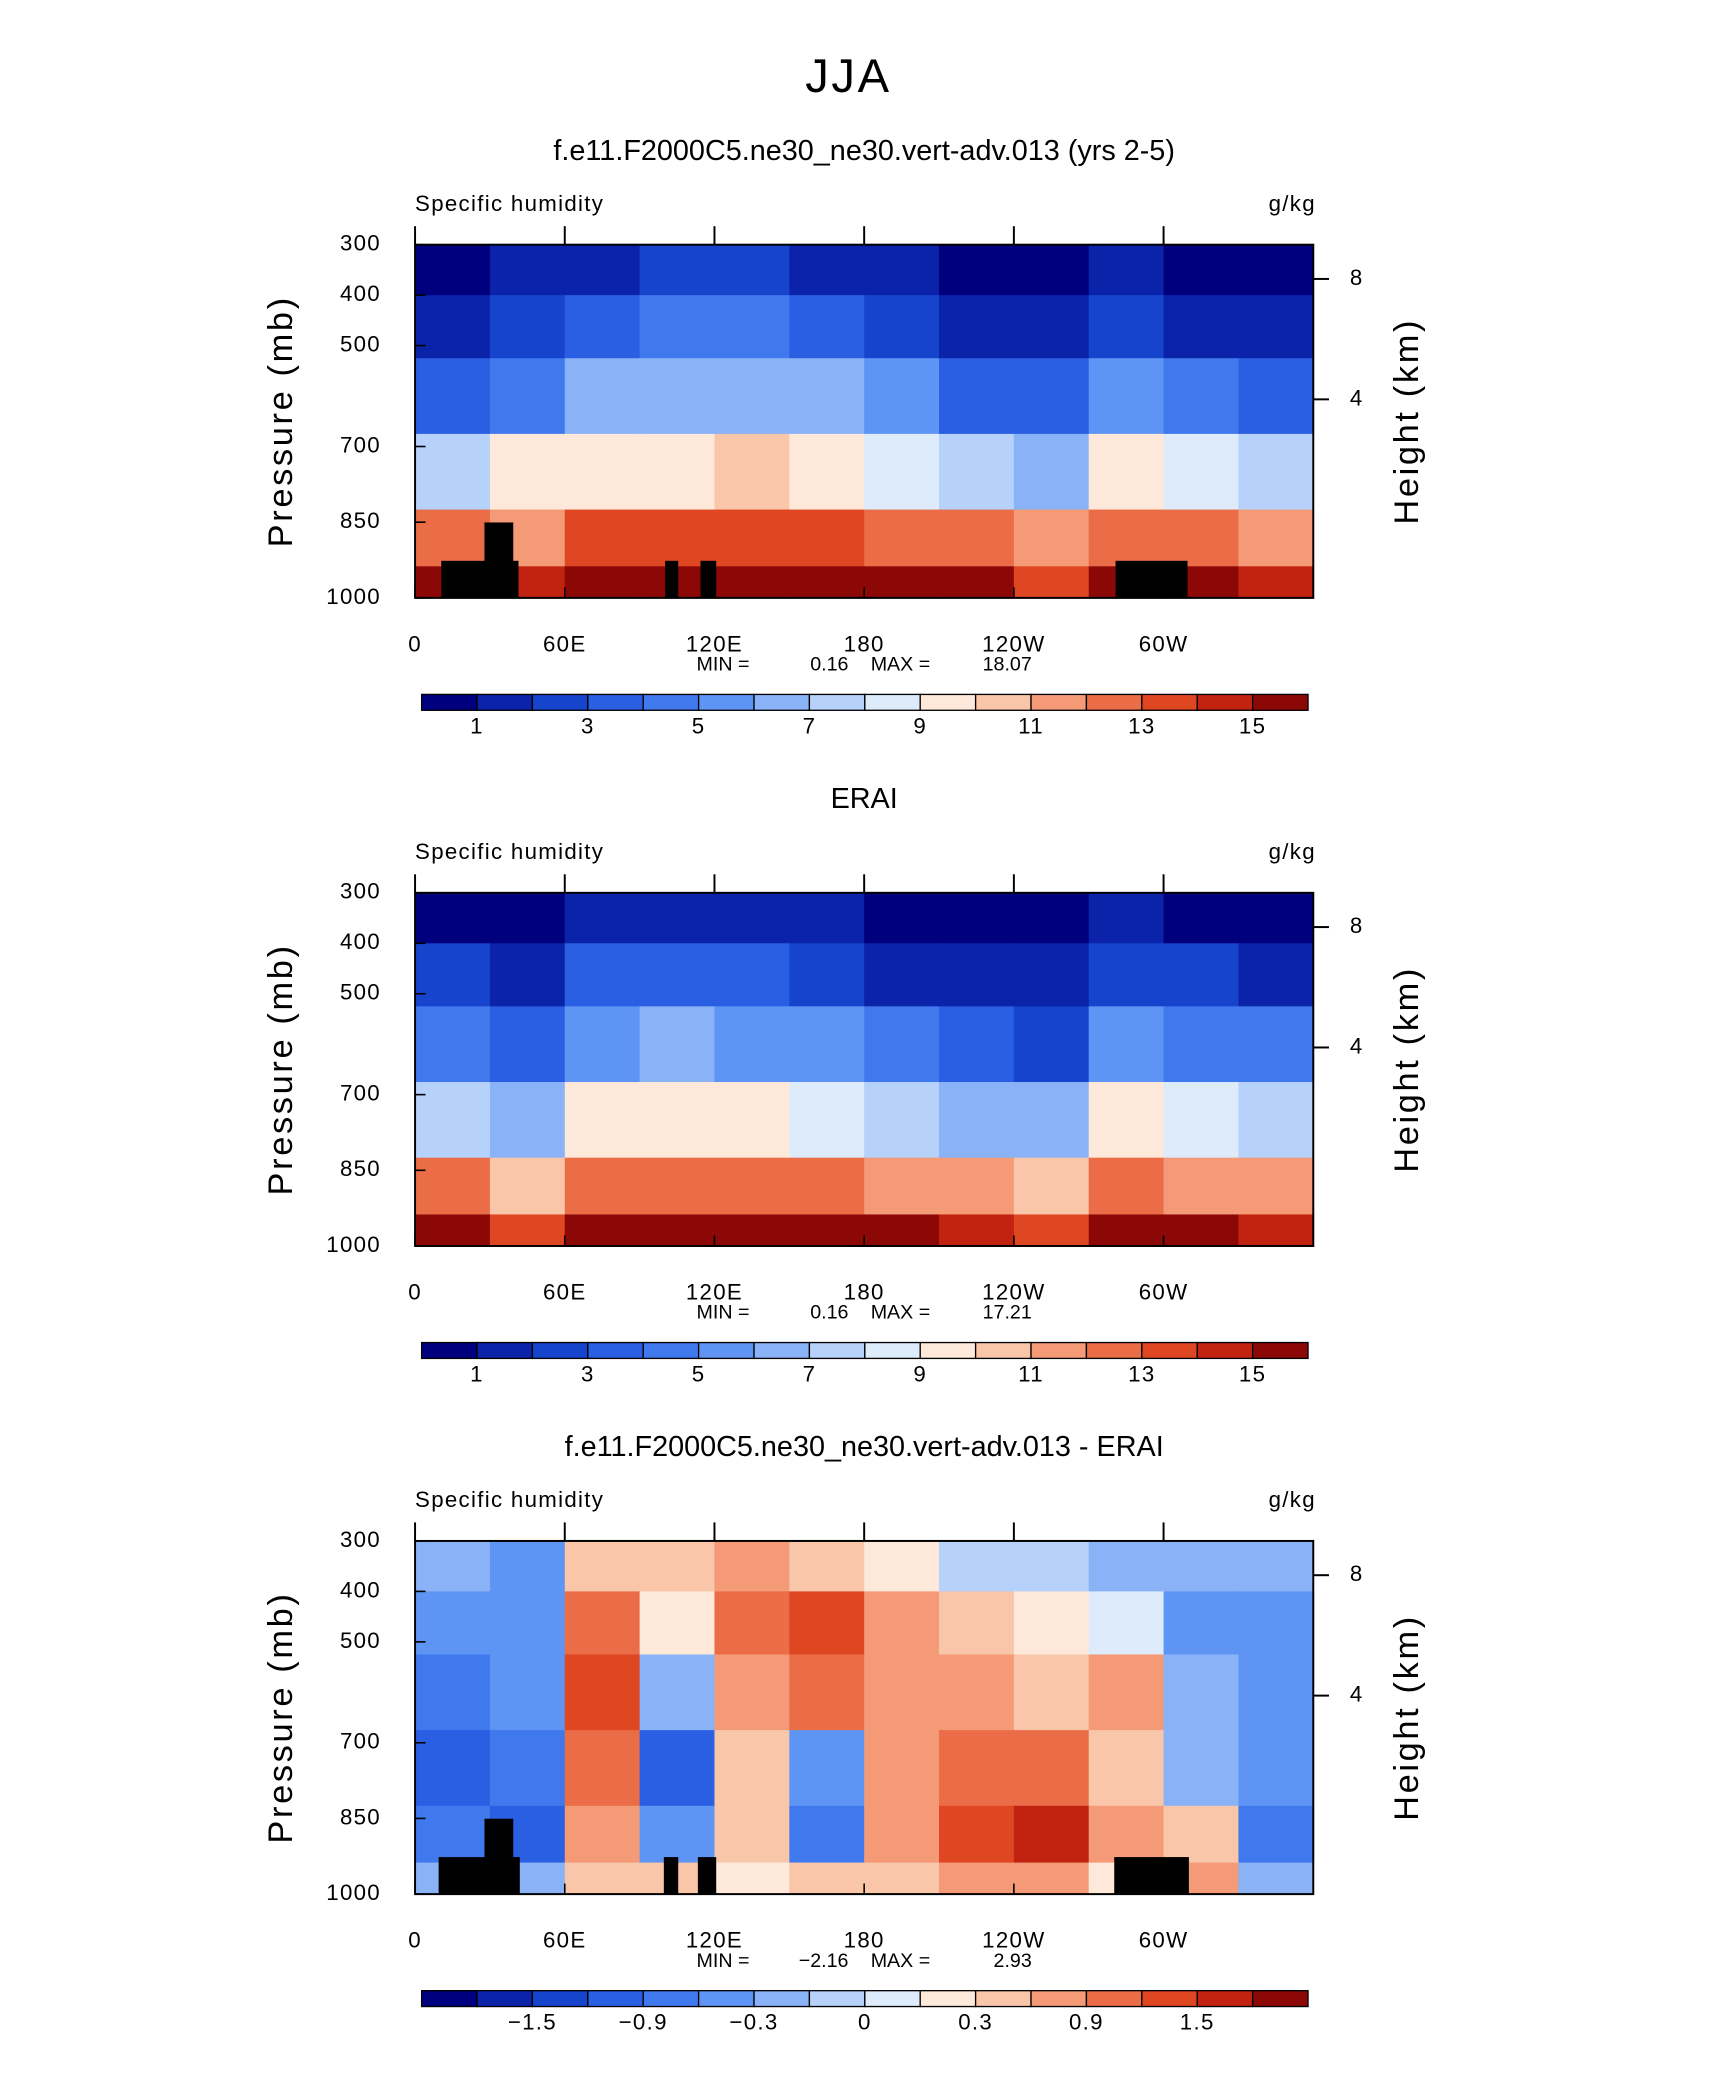 Image resolution: width=1710 pixels, height=2074 pixels. I want to click on min-text: MIN =, so click(723, 664).